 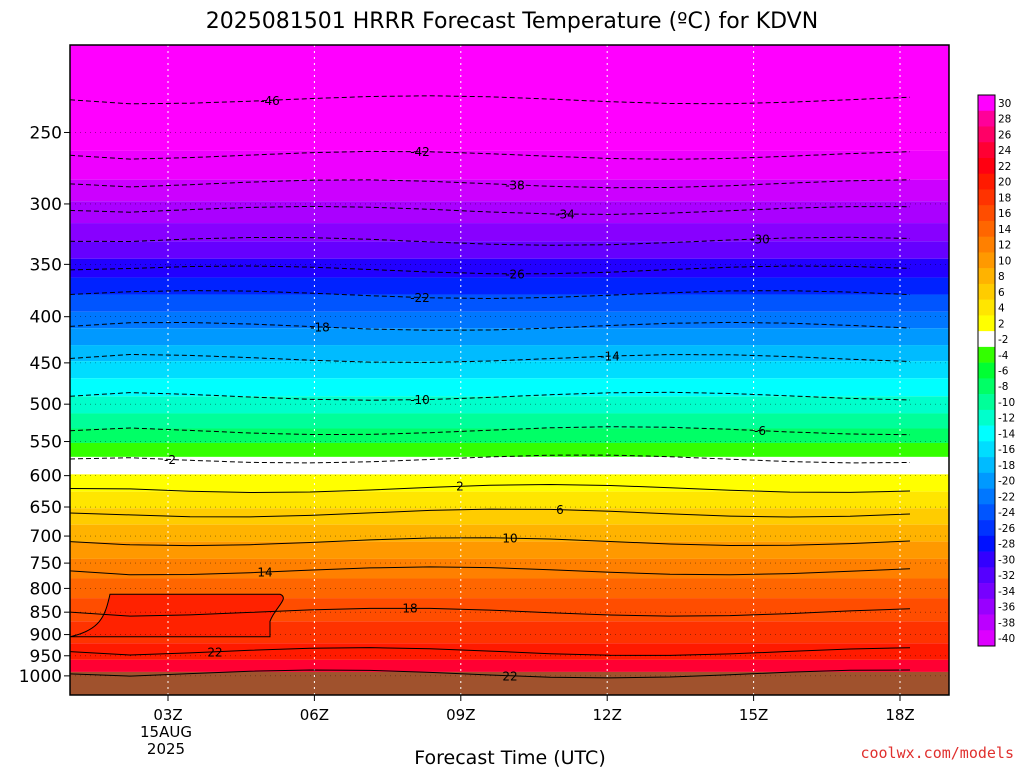 I want to click on contour-label: 18, so click(x=409, y=609).